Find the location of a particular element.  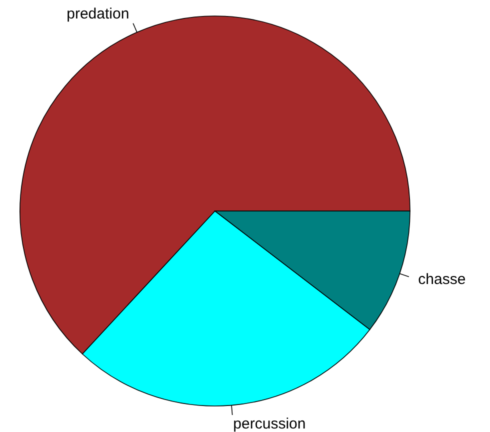

slice-label: chasse is located at coordinates (442, 279).